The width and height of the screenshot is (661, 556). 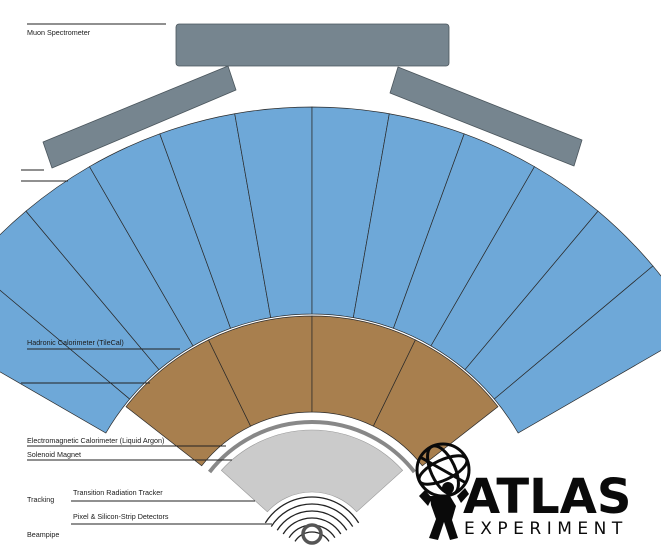 I want to click on label-muon: Muon Spectrometer, so click(x=59, y=32).